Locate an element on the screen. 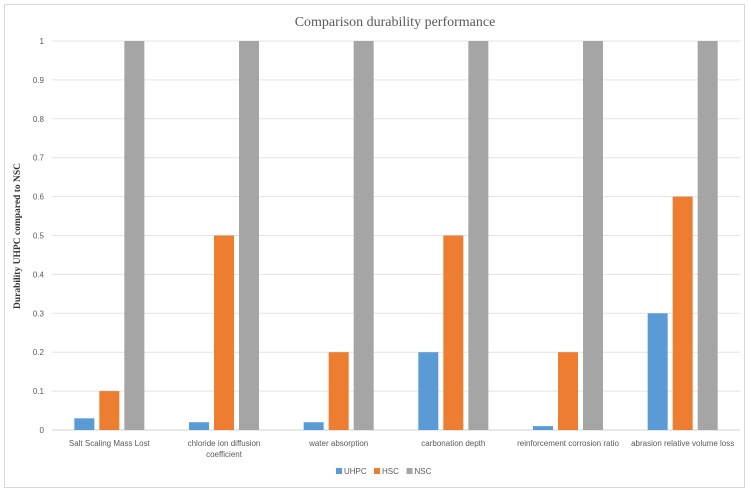  x-category-label: reinforcement corrosion ratio is located at coordinates (568, 443).